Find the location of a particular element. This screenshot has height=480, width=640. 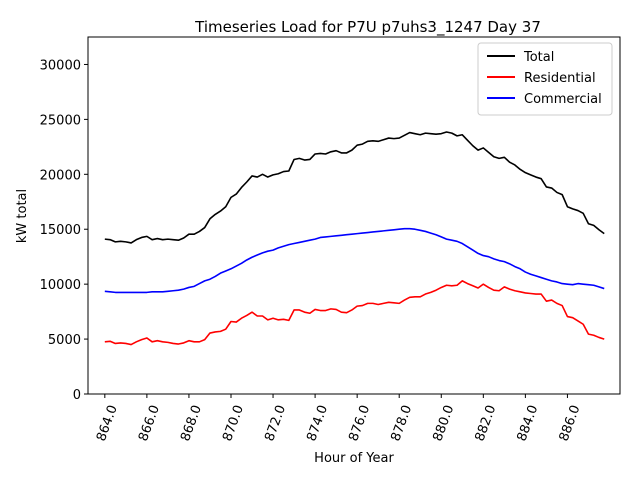

legend-label-total: Total is located at coordinates (538, 57).